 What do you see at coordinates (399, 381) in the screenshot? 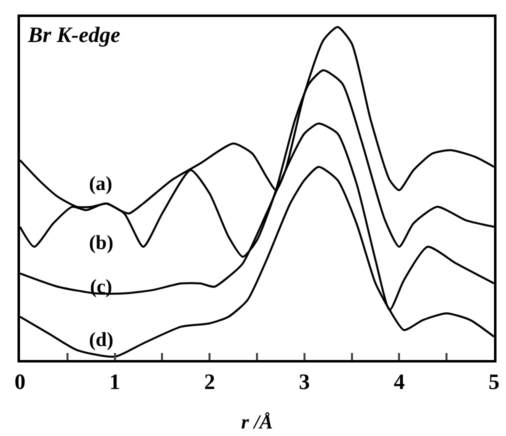
I see `x-tick-label: 4` at bounding box center [399, 381].